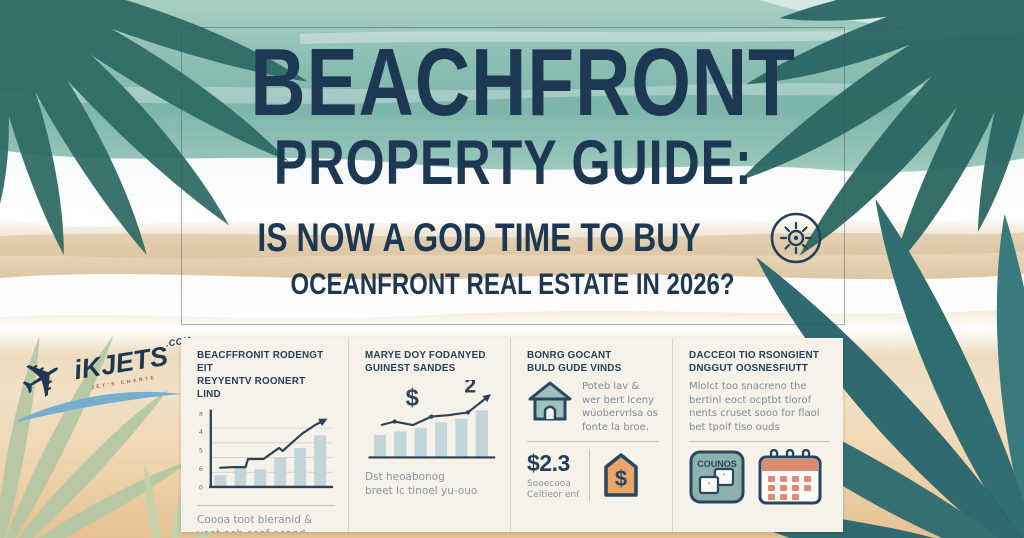 This screenshot has height=538, width=1024. Describe the element at coordinates (754, 361) in the screenshot. I see `column-heading: DACCEOI TIO RSONGIENT DNGGUT OOSNESFIUTT` at that location.